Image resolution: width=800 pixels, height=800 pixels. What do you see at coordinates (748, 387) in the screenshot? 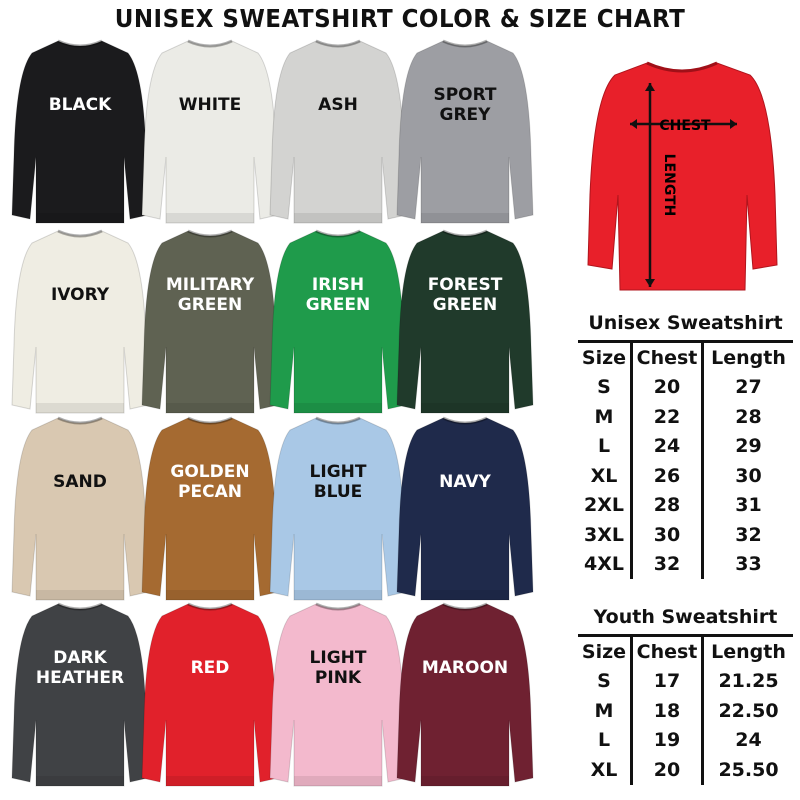
I see `table-cell: 27` at bounding box center [748, 387].